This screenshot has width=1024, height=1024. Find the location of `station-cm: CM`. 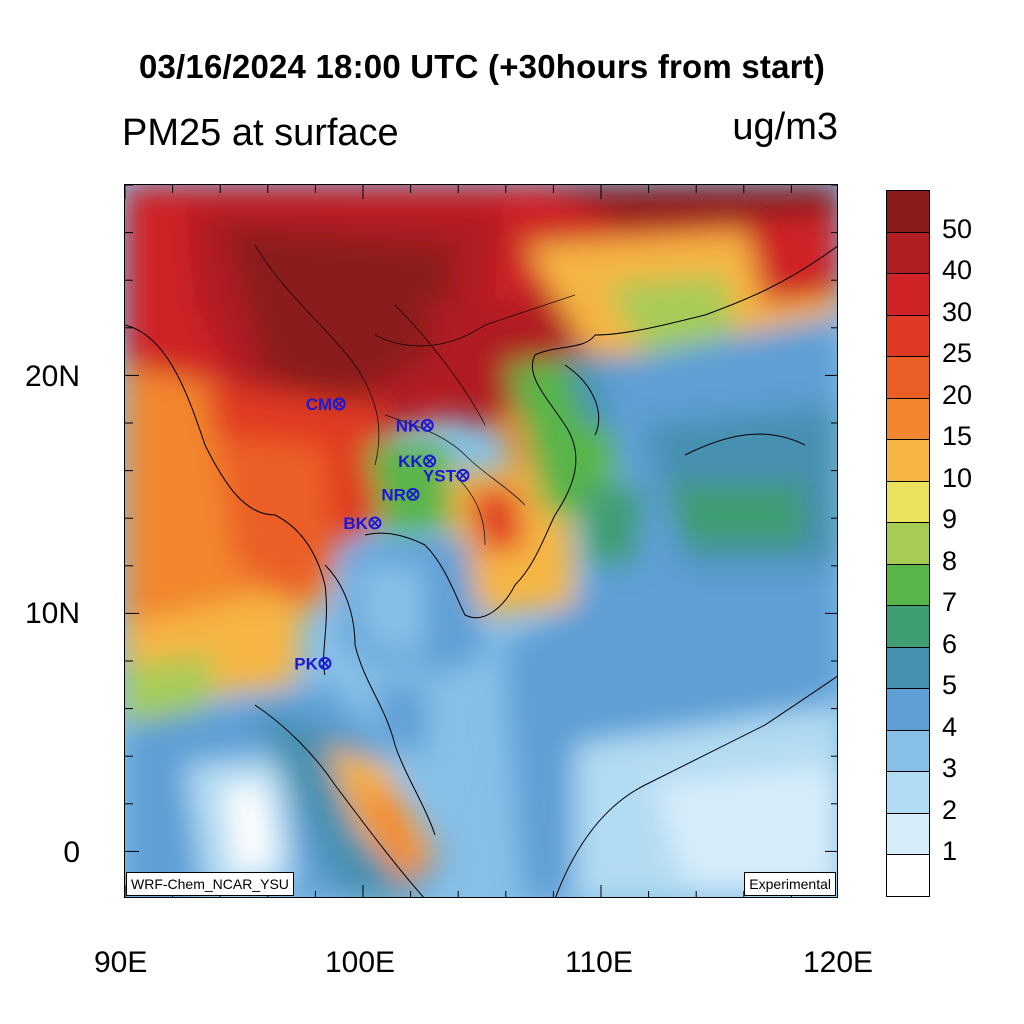

station-cm: CM is located at coordinates (326, 404).